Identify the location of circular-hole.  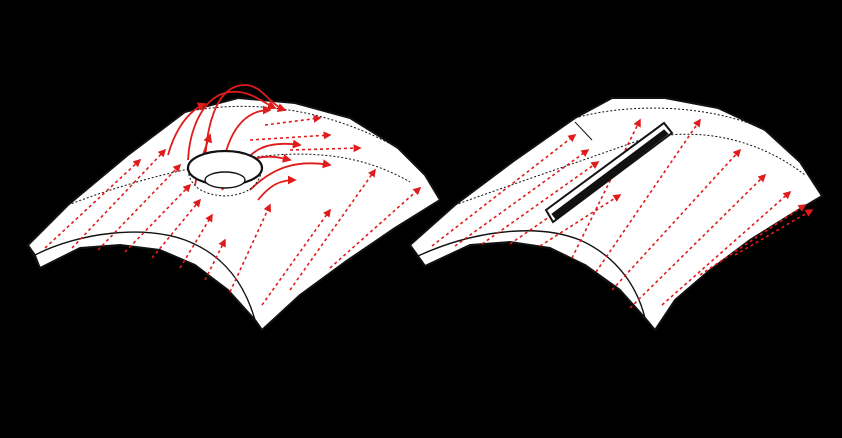
(225, 173).